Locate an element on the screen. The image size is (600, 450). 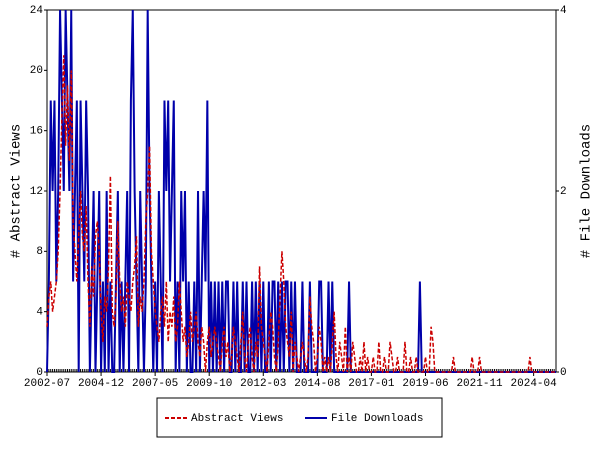
y-tick-label: 20 is located at coordinates (36, 71).